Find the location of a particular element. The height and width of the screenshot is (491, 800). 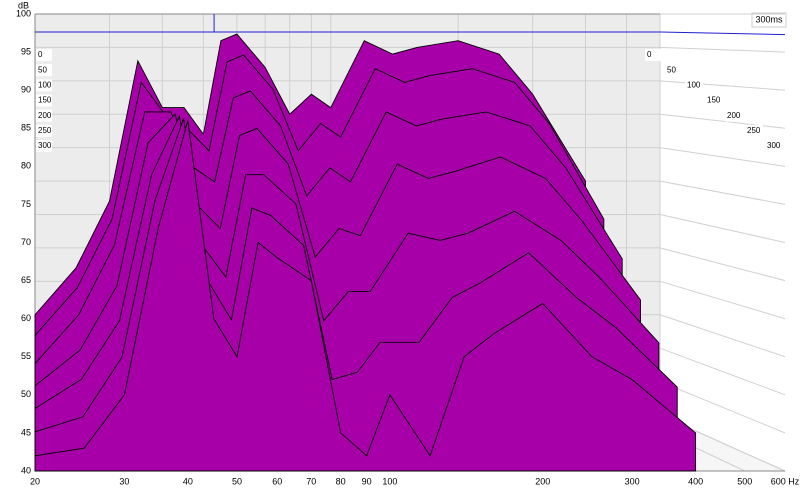

y-tick-label: 75 is located at coordinates (26, 204).